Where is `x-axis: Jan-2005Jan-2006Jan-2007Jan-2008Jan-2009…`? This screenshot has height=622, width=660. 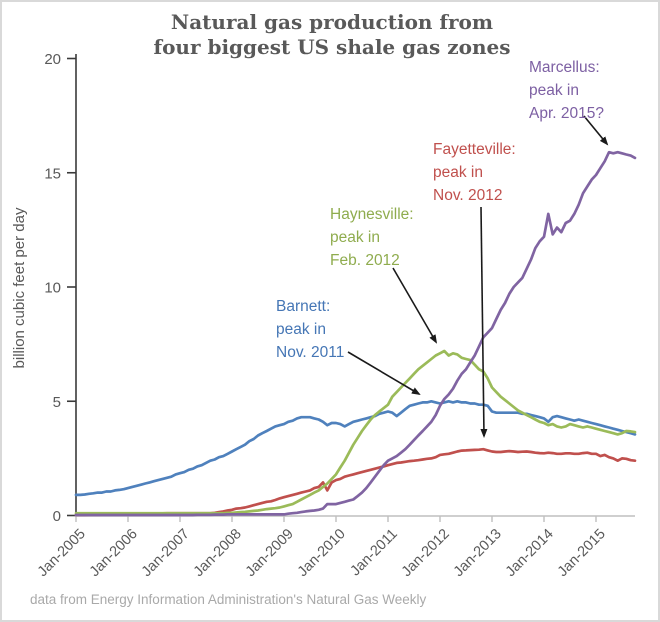
x-axis: Jan-2005Jan-2006Jan-2007Jan-2008Jan-2009… is located at coordinates (335, 547).